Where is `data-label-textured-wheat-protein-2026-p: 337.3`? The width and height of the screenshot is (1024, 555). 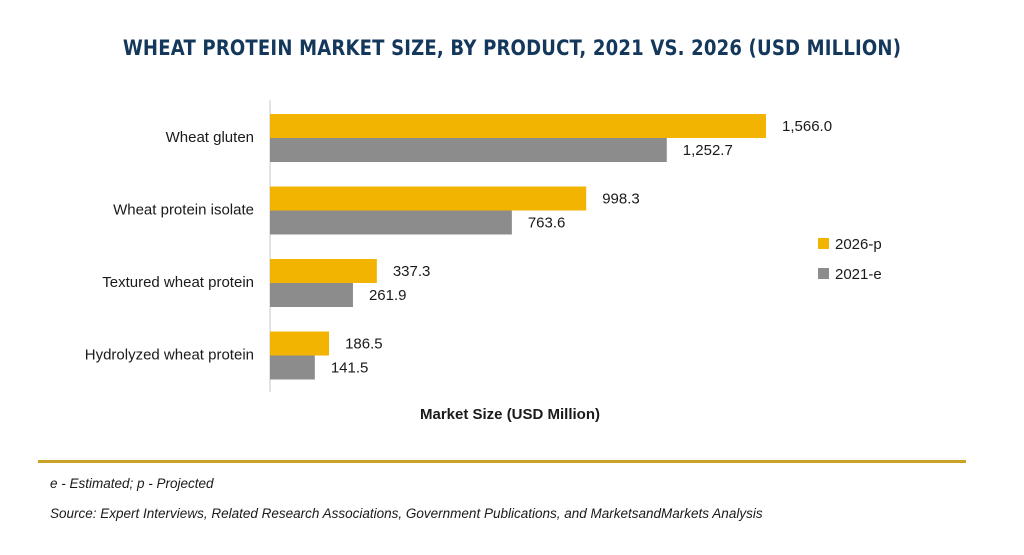
data-label-textured-wheat-protein-2026-p: 337.3 is located at coordinates (412, 271).